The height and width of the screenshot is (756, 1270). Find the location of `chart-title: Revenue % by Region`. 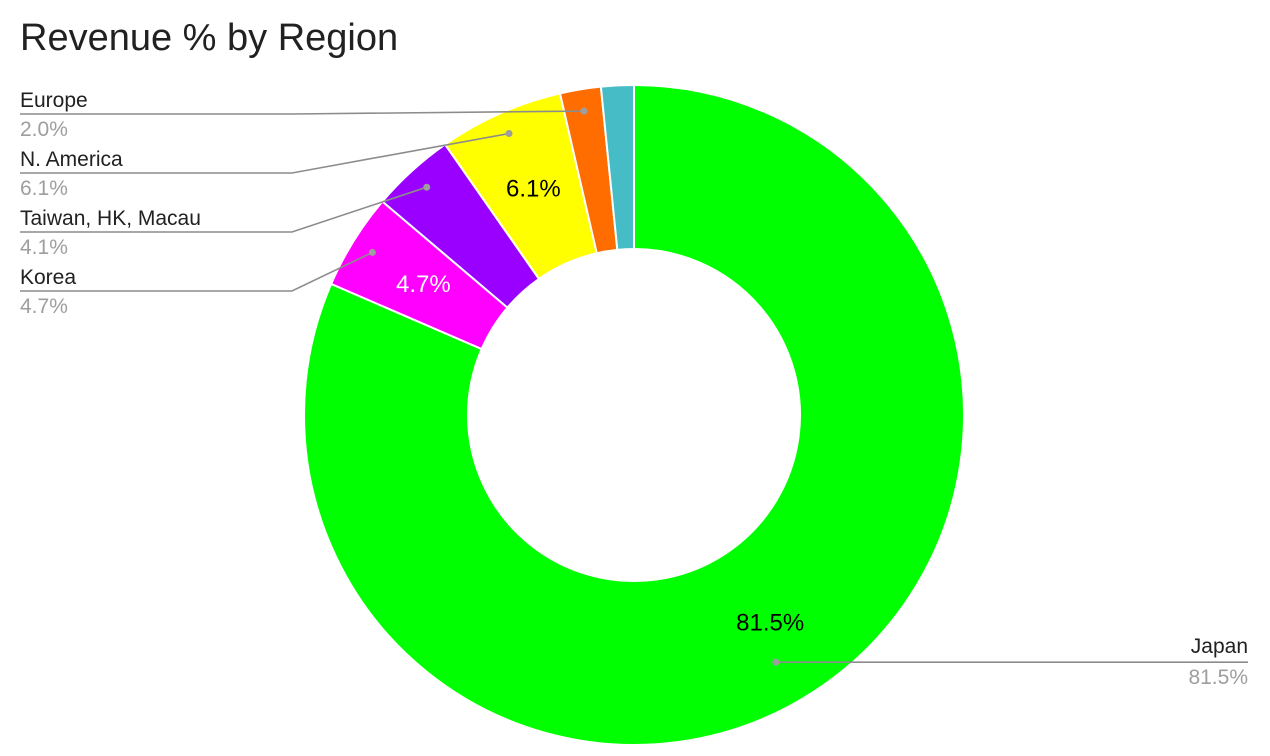

chart-title: Revenue % by Region is located at coordinates (209, 38).